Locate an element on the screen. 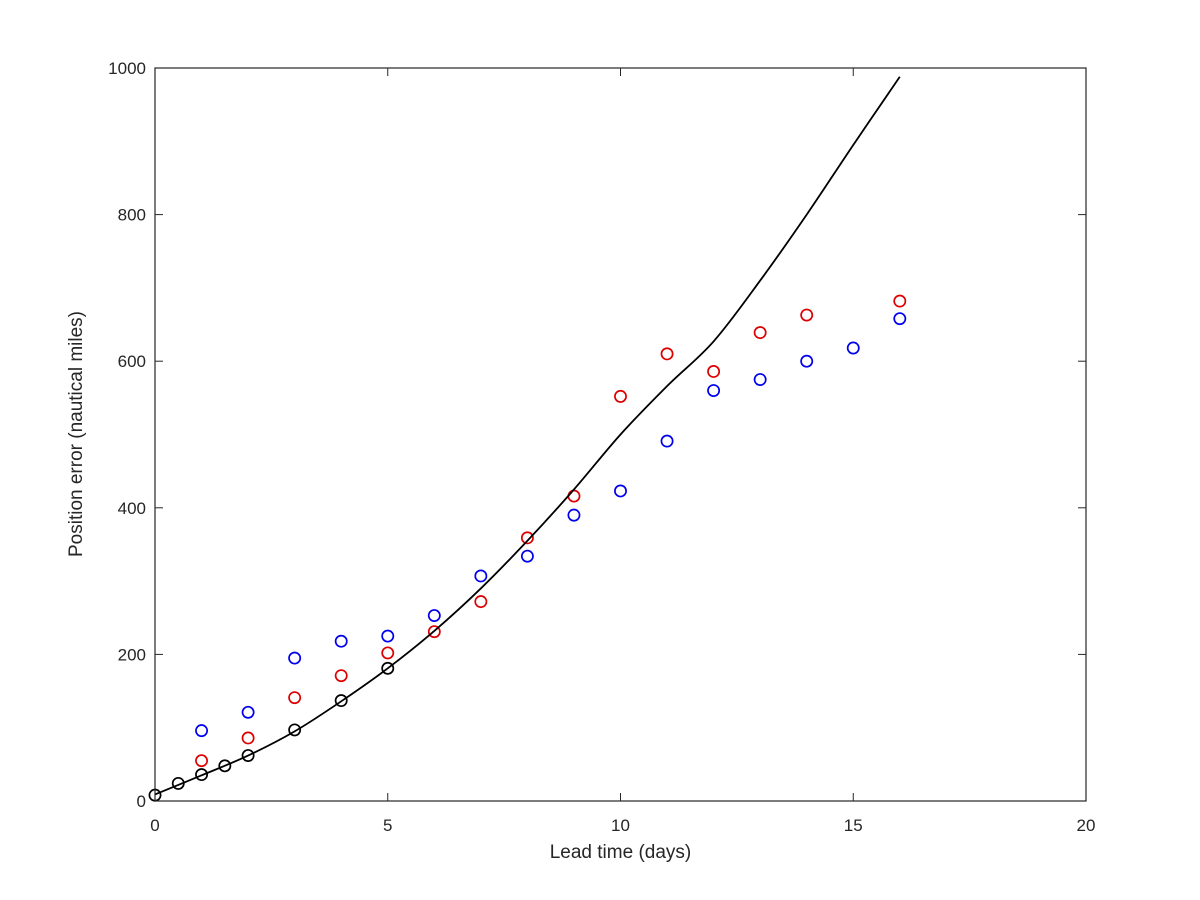 The image size is (1200, 900). y-tick-label: 400 is located at coordinates (132, 508).